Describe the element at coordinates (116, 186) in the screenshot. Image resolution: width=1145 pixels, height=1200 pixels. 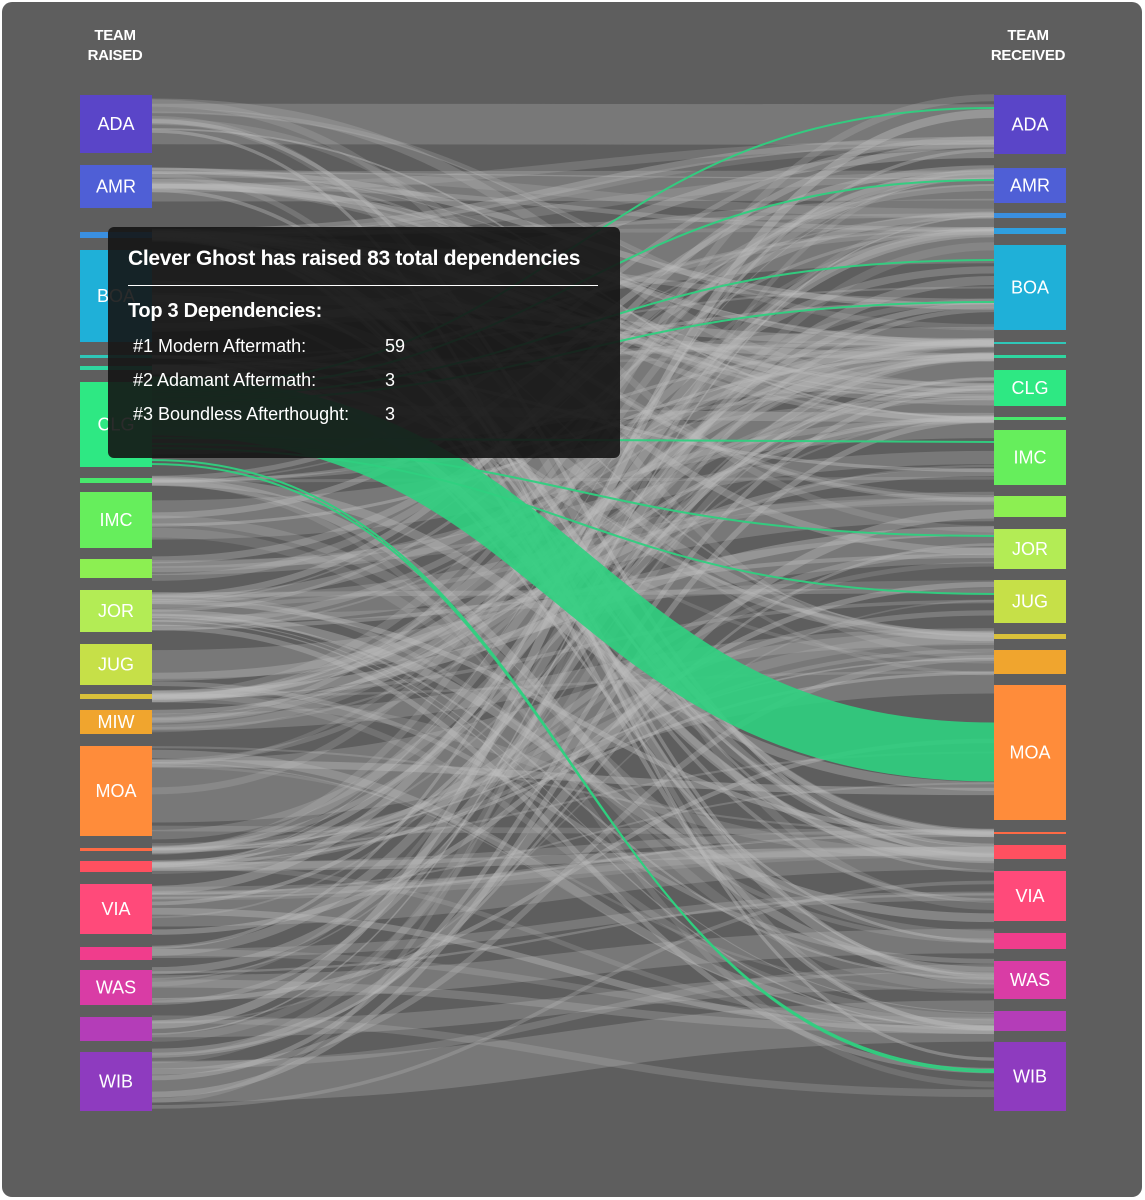
I see `left-node-amr` at that location.